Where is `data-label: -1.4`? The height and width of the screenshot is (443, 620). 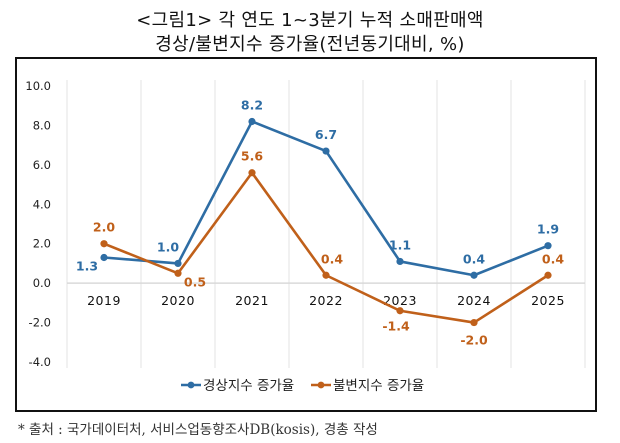 data-label: -1.4 is located at coordinates (396, 326).